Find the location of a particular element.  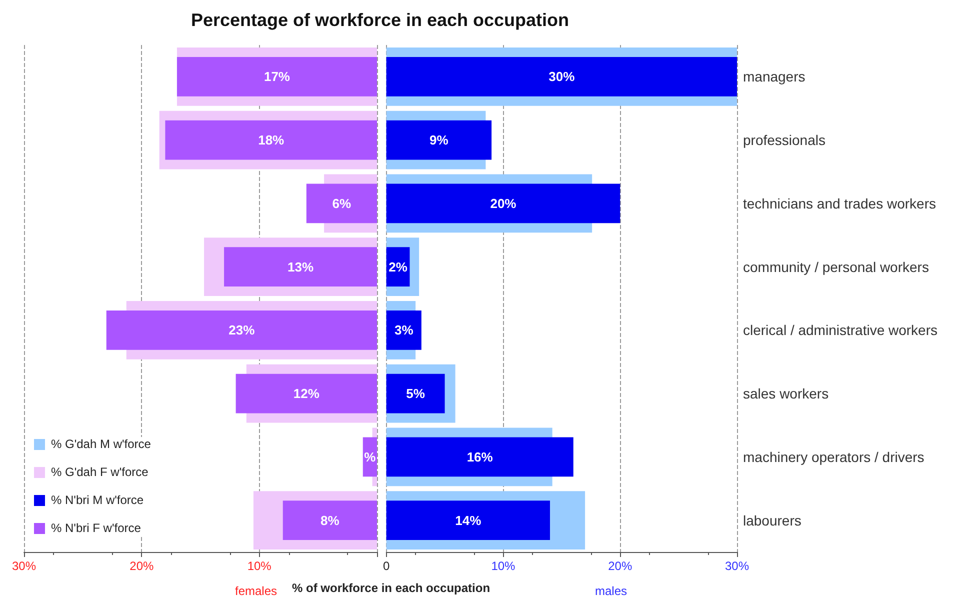

data-label: 23% is located at coordinates (242, 330).